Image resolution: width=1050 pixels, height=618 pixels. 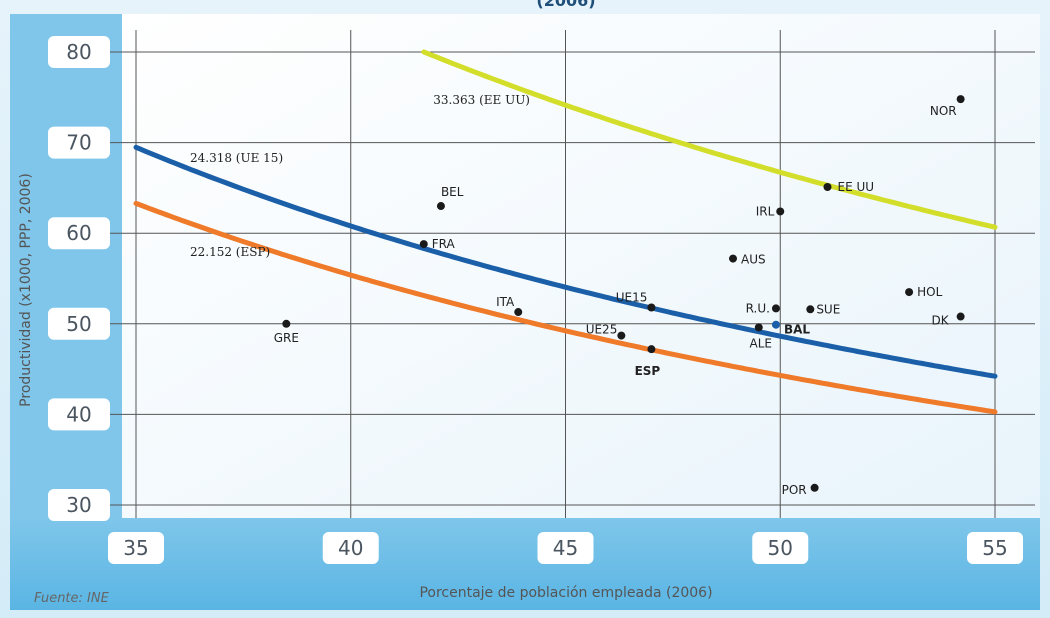 I want to click on curve-label: 22.152 (ESP), so click(x=230, y=252).